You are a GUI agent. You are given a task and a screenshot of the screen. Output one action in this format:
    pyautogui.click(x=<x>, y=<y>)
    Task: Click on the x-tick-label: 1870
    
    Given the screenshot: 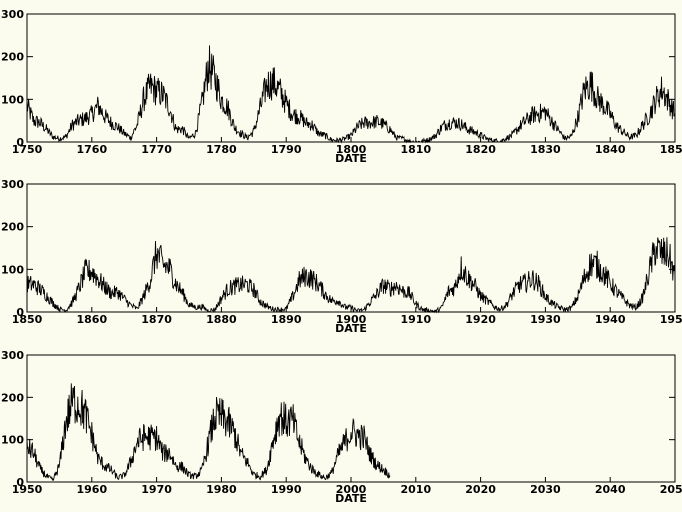 What is the action you would take?
    pyautogui.click(x=156, y=319)
    